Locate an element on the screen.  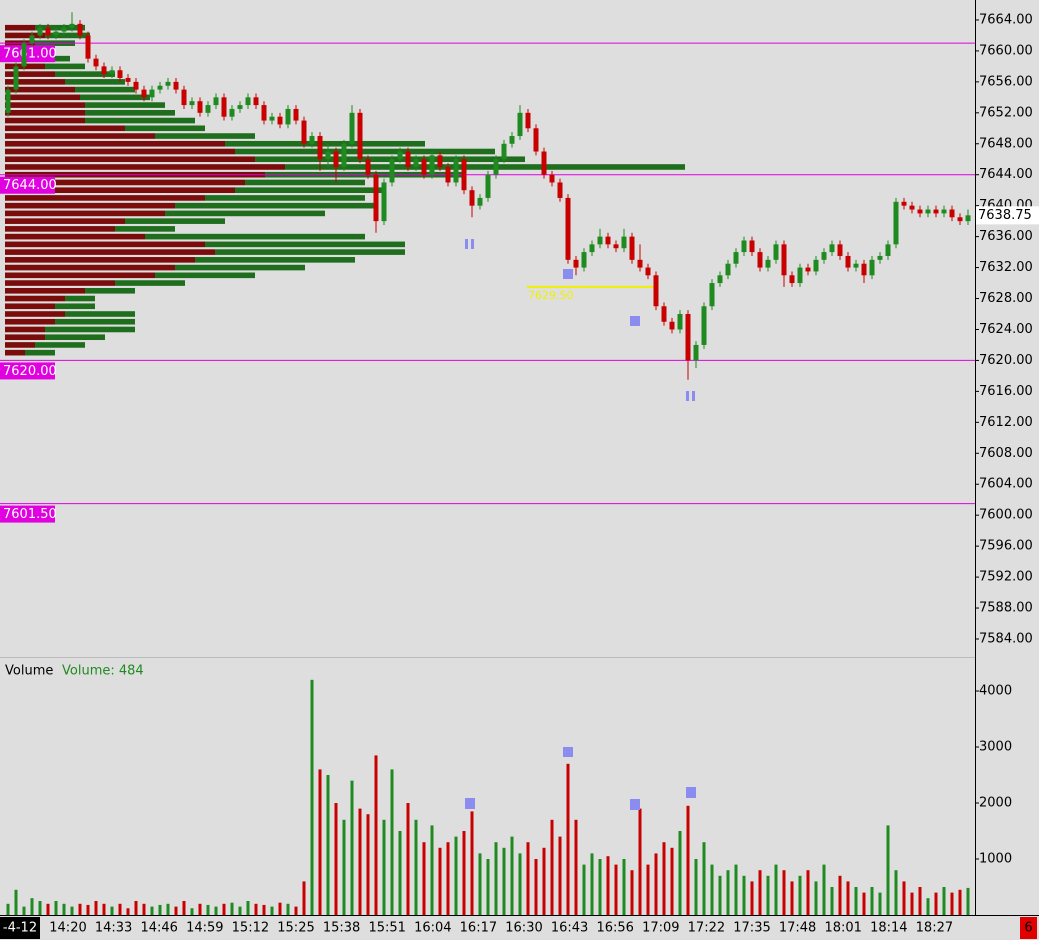
level-label-box is located at coordinates (27, 514).